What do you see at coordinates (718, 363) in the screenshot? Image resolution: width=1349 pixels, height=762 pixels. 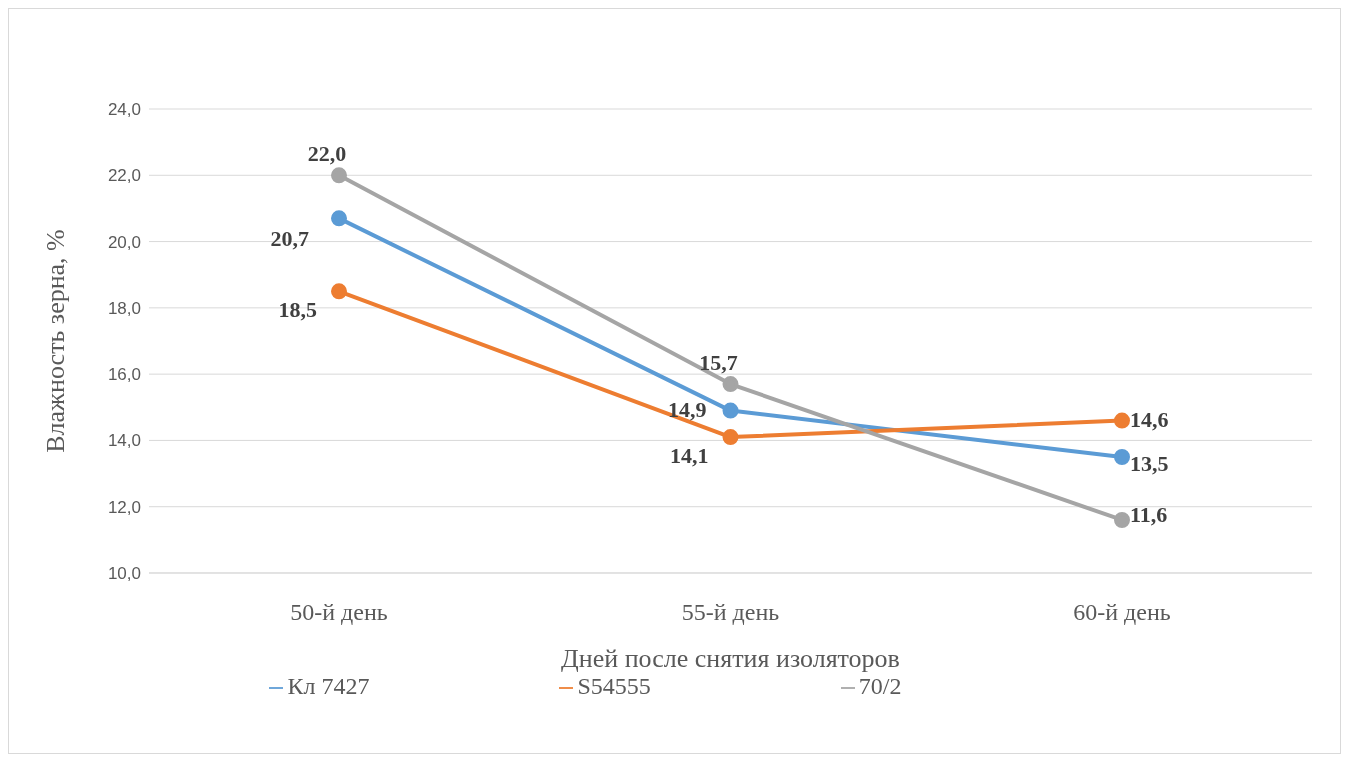 I see `data-label: 15,7` at bounding box center [718, 363].